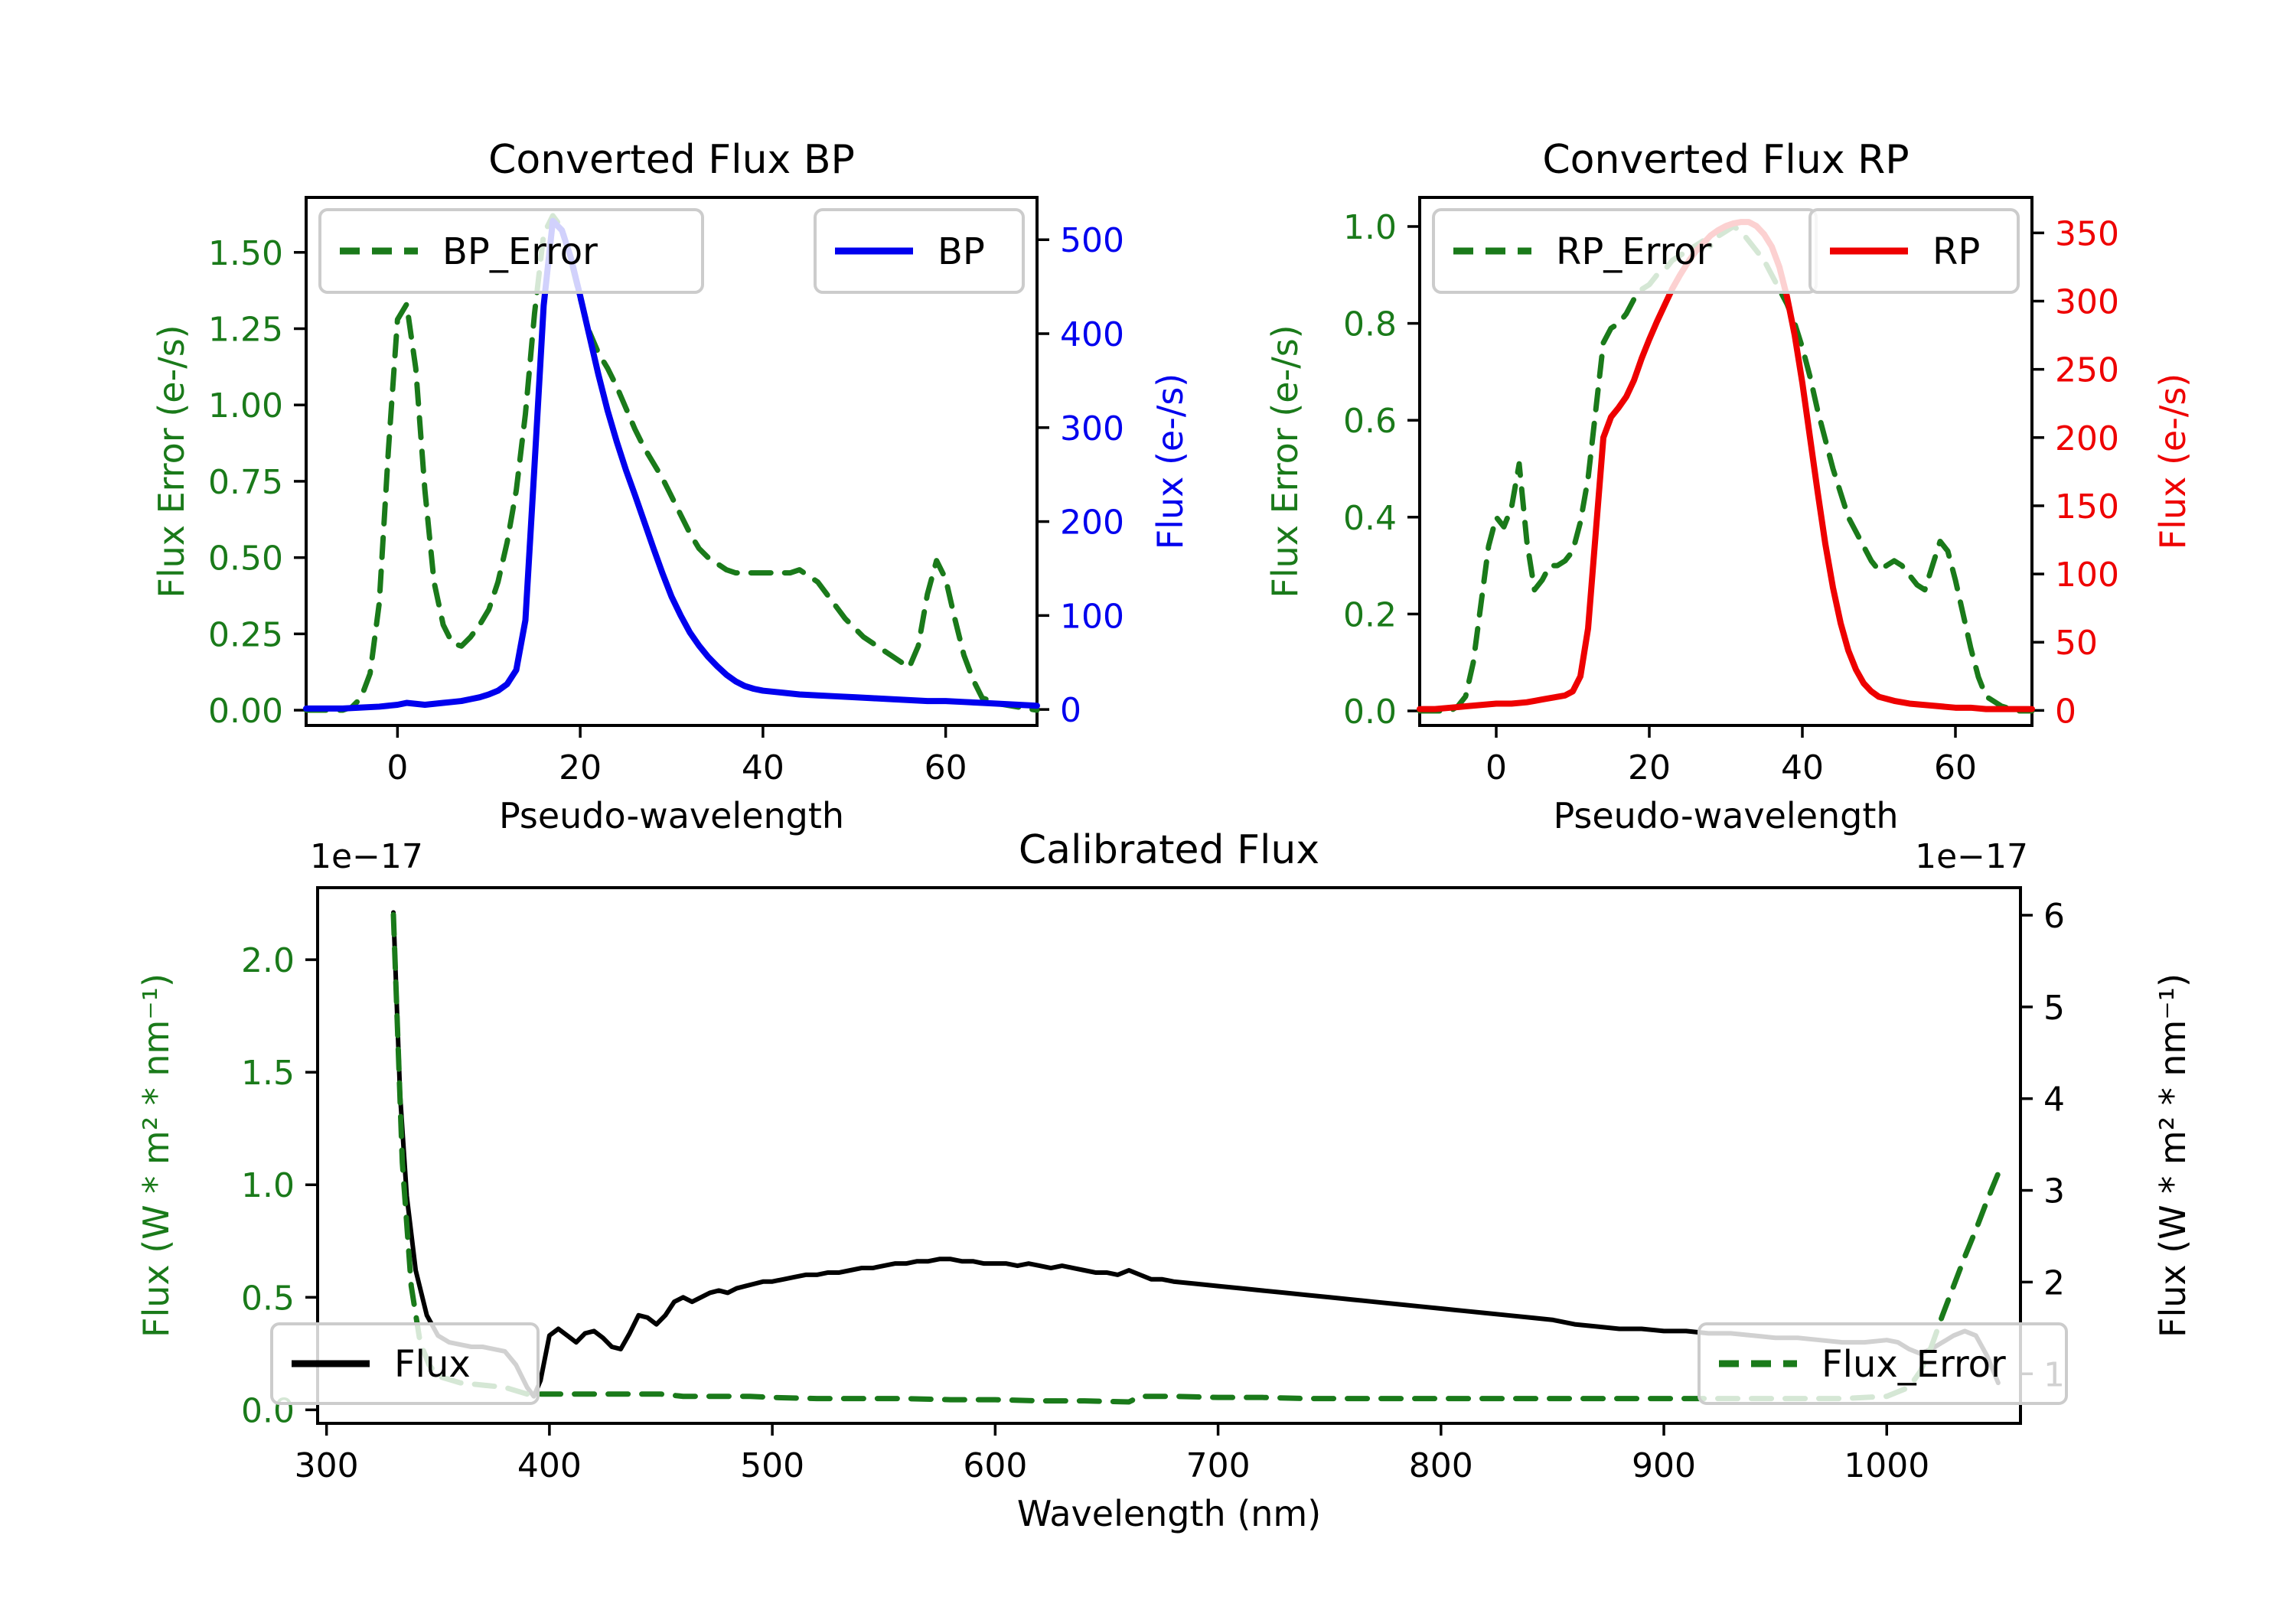  What do you see at coordinates (245, 253) in the screenshot?
I see `y-tick-label-left-bp: 1.50` at bounding box center [245, 253].